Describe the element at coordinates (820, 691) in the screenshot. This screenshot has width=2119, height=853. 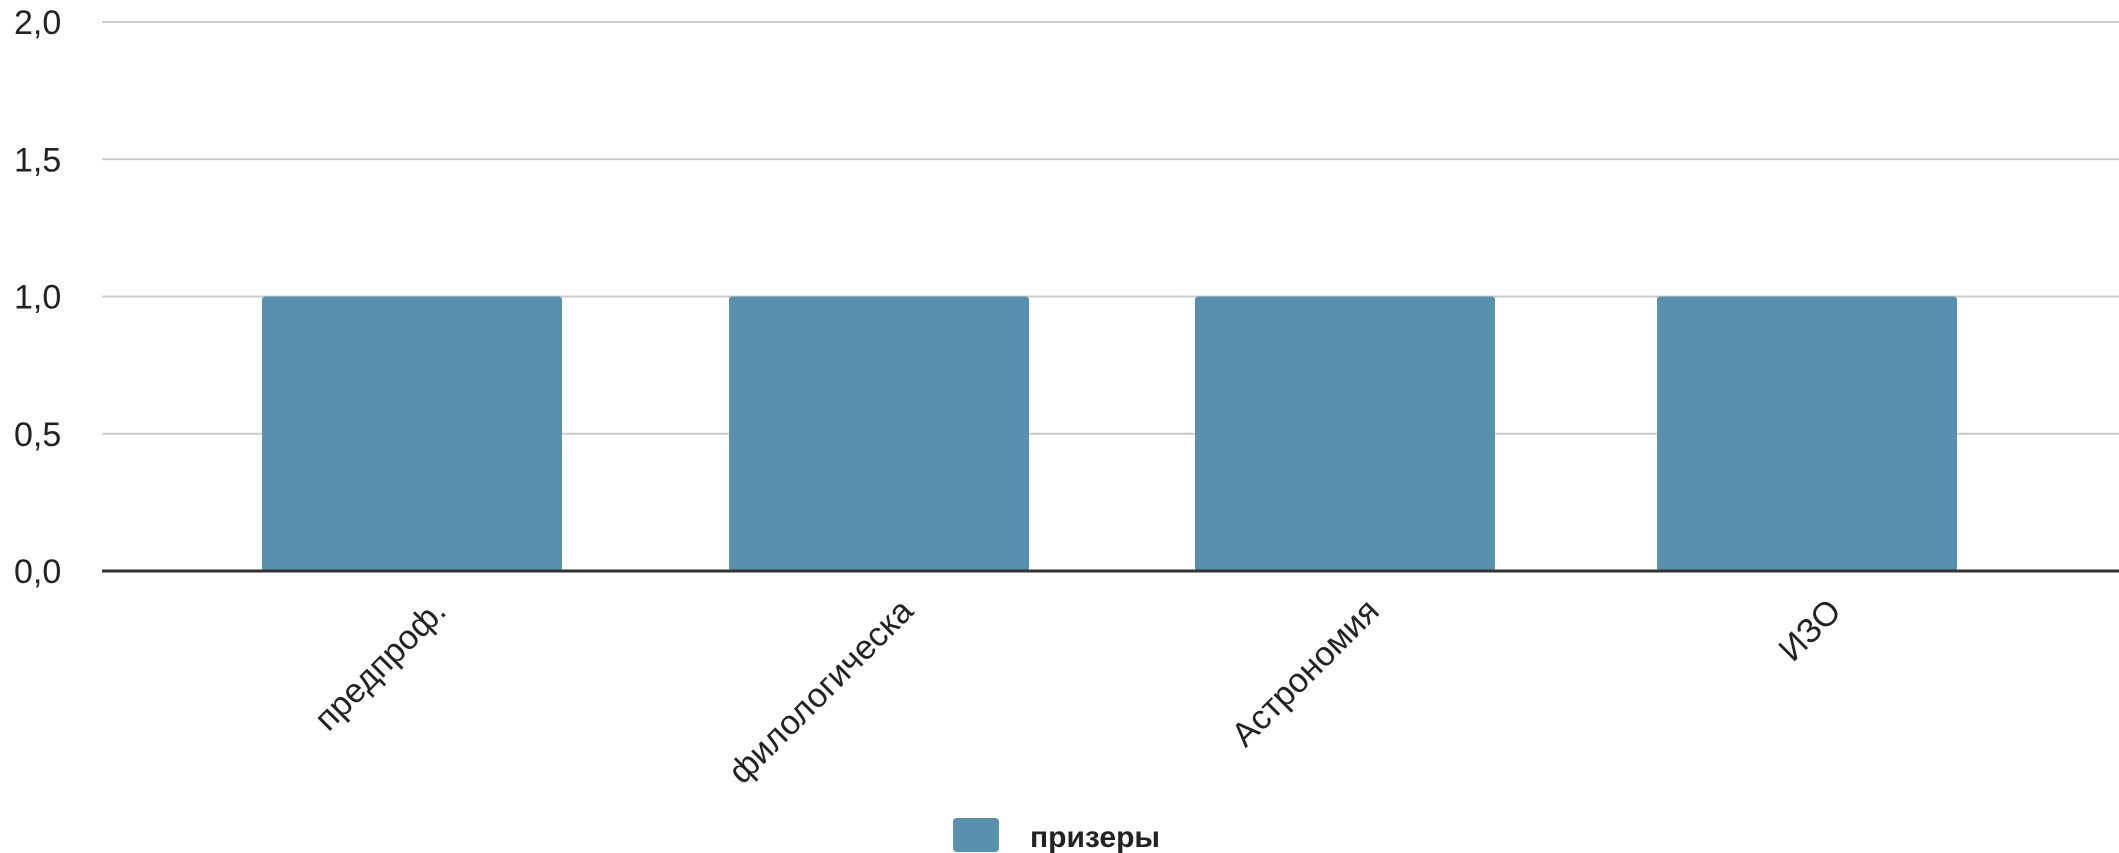
I see `x-category-label: филологическа` at that location.